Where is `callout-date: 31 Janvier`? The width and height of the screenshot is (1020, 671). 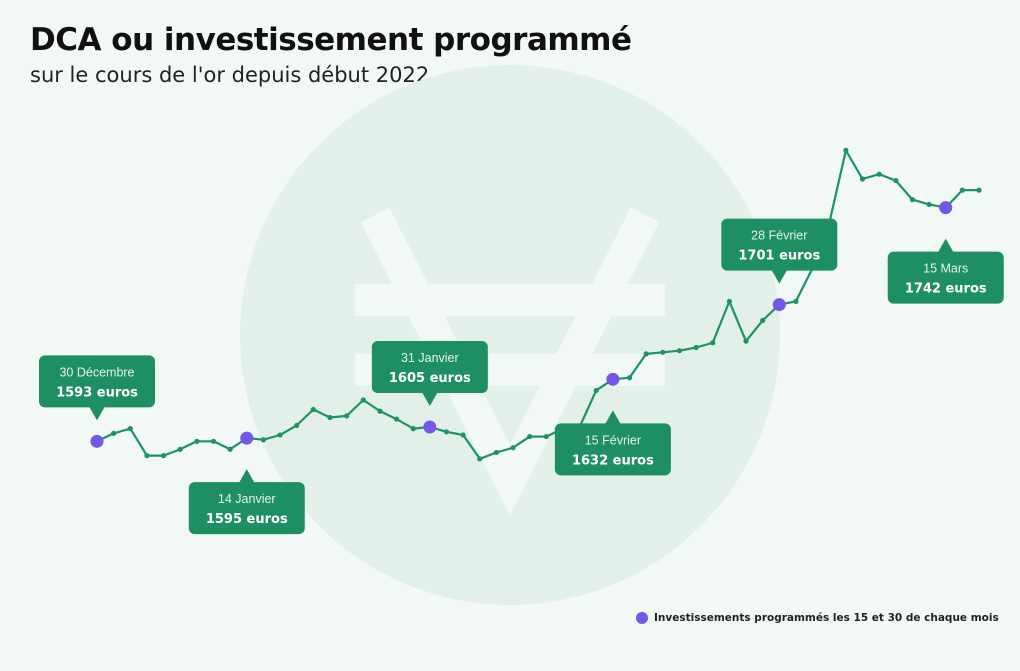
callout-date: 31 Janvier is located at coordinates (430, 358).